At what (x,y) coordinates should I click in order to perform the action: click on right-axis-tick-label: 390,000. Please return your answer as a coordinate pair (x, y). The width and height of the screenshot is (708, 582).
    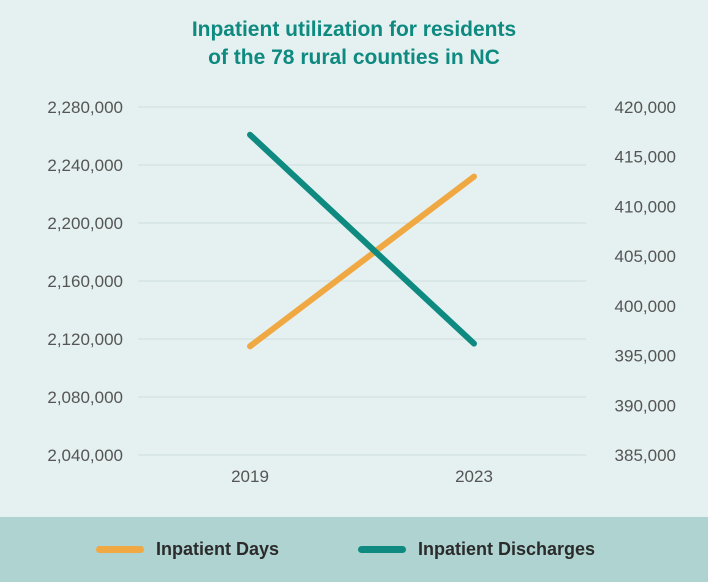
    Looking at the image, I should click on (645, 405).